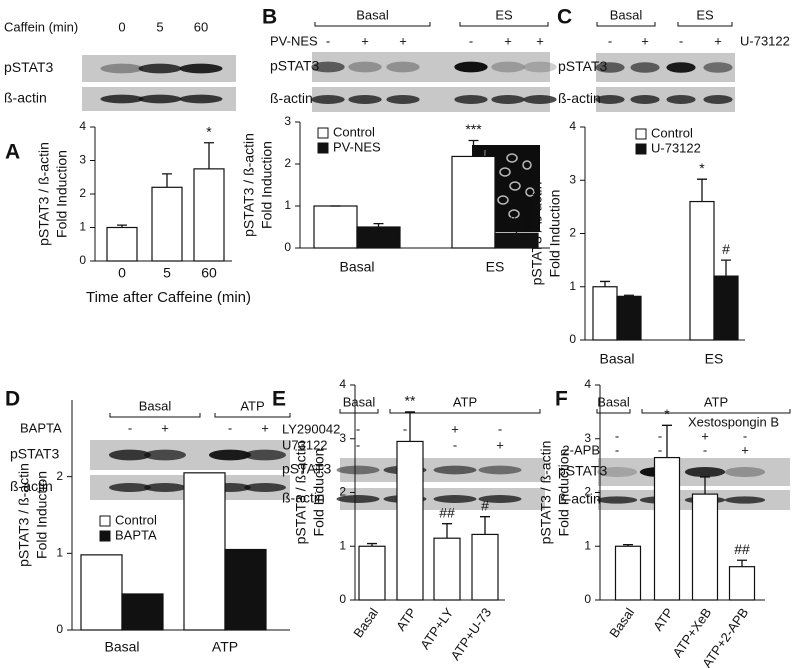 This screenshot has width=800, height=668. I want to click on treatment-label: BAPTA, so click(41, 427).